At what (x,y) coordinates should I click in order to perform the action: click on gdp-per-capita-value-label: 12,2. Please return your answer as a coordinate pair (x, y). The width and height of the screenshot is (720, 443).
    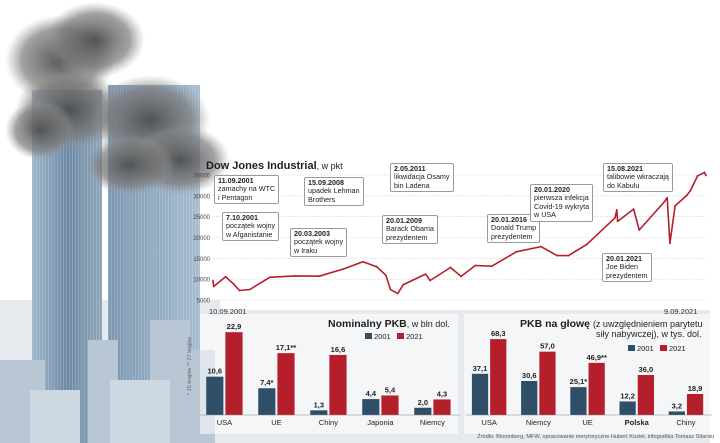
    Looking at the image, I should click on (627, 395).